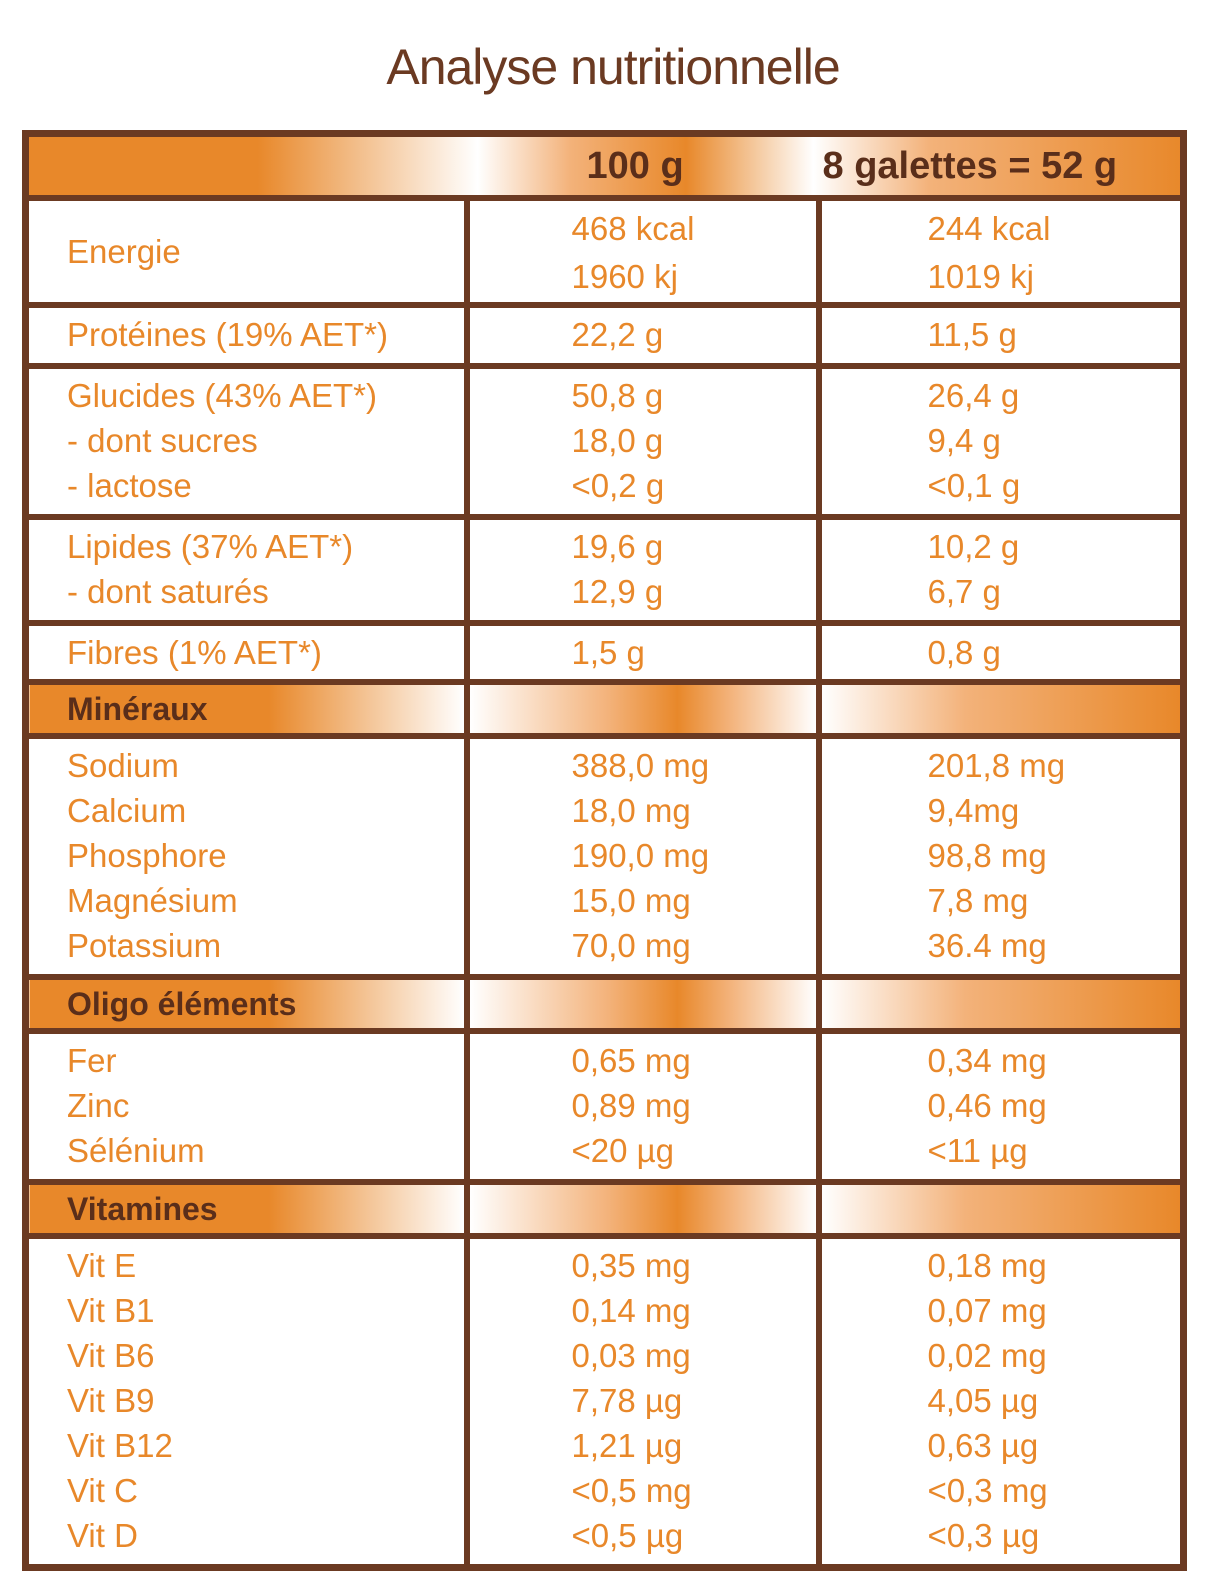  Describe the element at coordinates (972, 334) in the screenshot. I see `value-line: 11,5 g` at that location.